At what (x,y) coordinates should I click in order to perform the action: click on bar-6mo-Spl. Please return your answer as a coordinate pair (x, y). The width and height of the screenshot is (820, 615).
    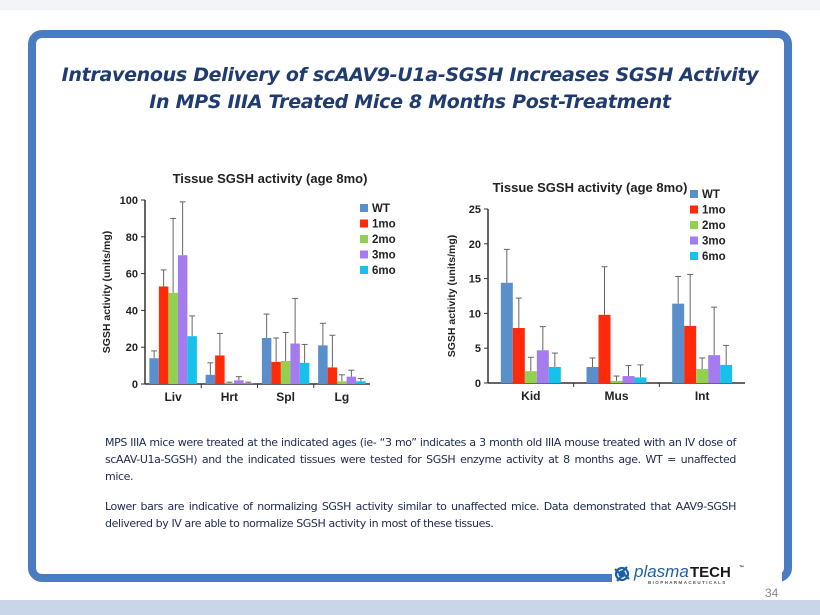
    Looking at the image, I should click on (304, 373).